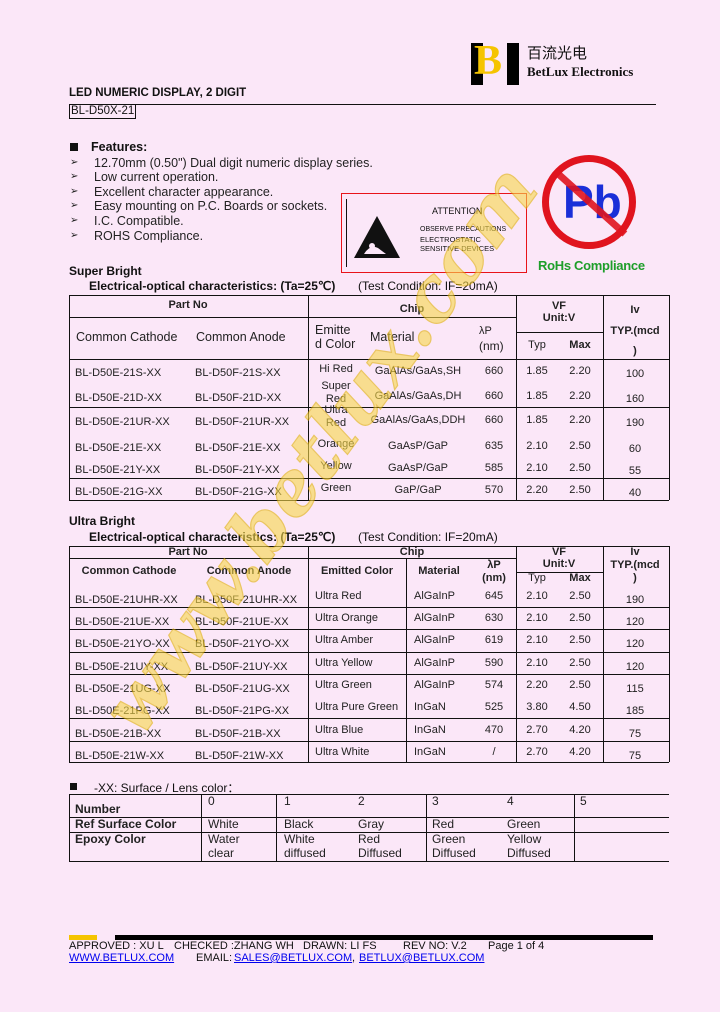 The image size is (720, 1012). Describe the element at coordinates (428, 286) in the screenshot. I see `super-bright-condition: (Test Condition: IF=20mA)` at that location.